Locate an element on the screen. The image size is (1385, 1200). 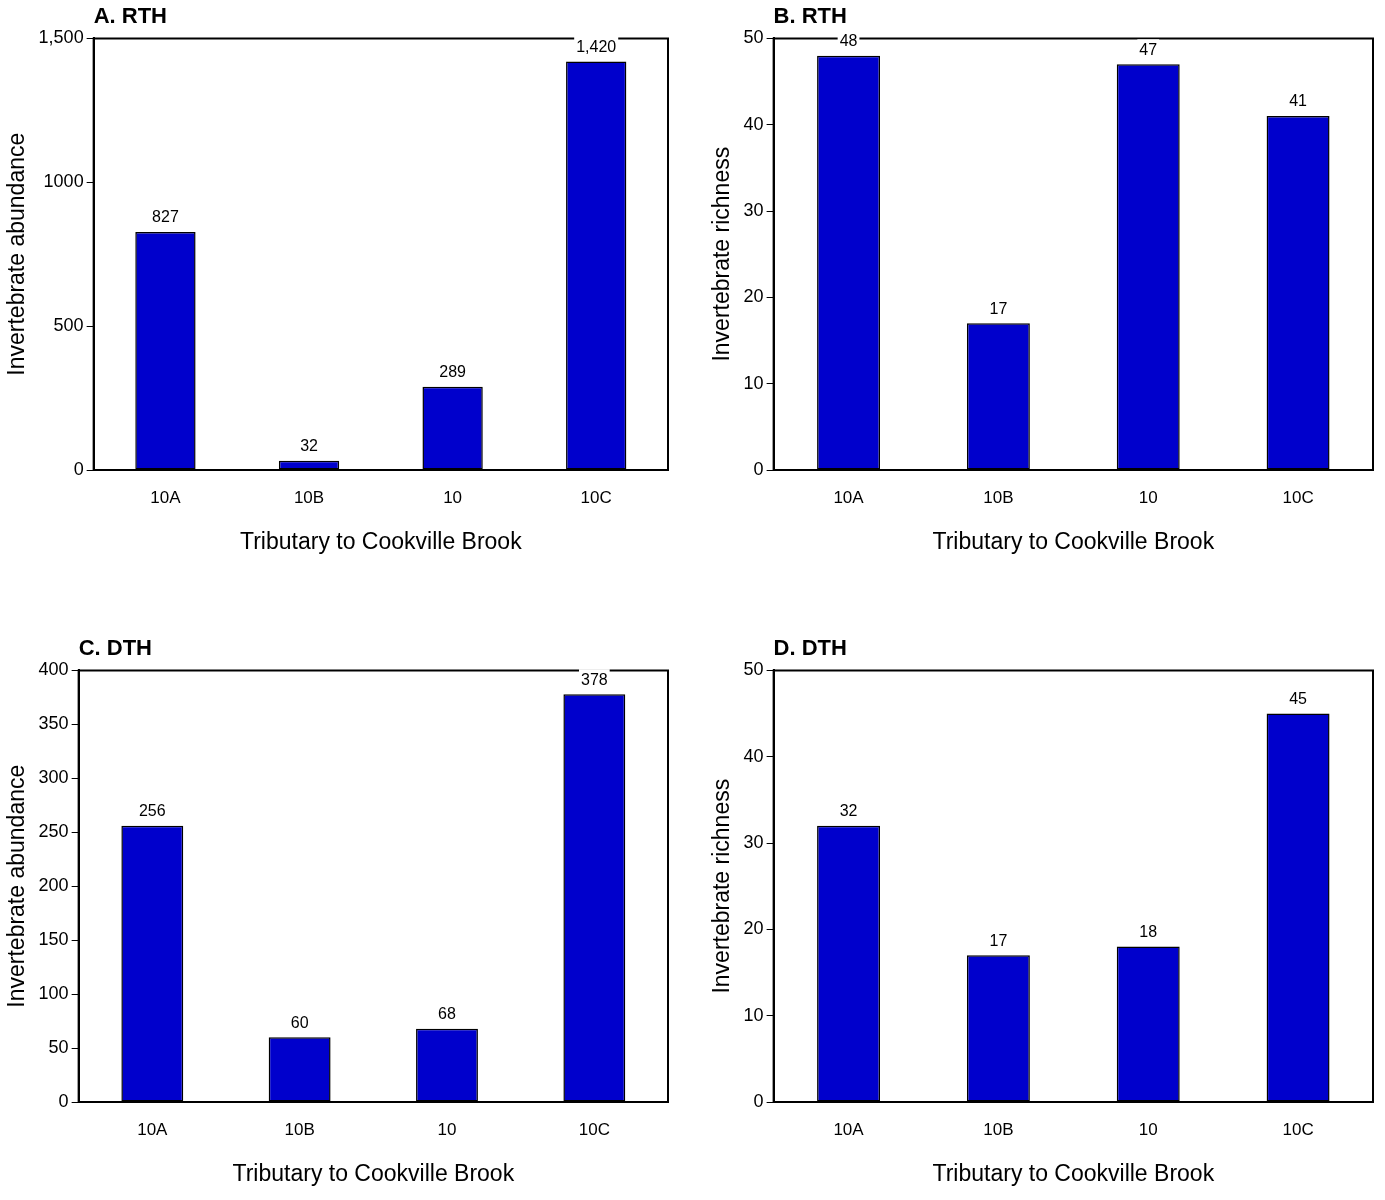
y-tick-label: 300 is located at coordinates (53, 777).